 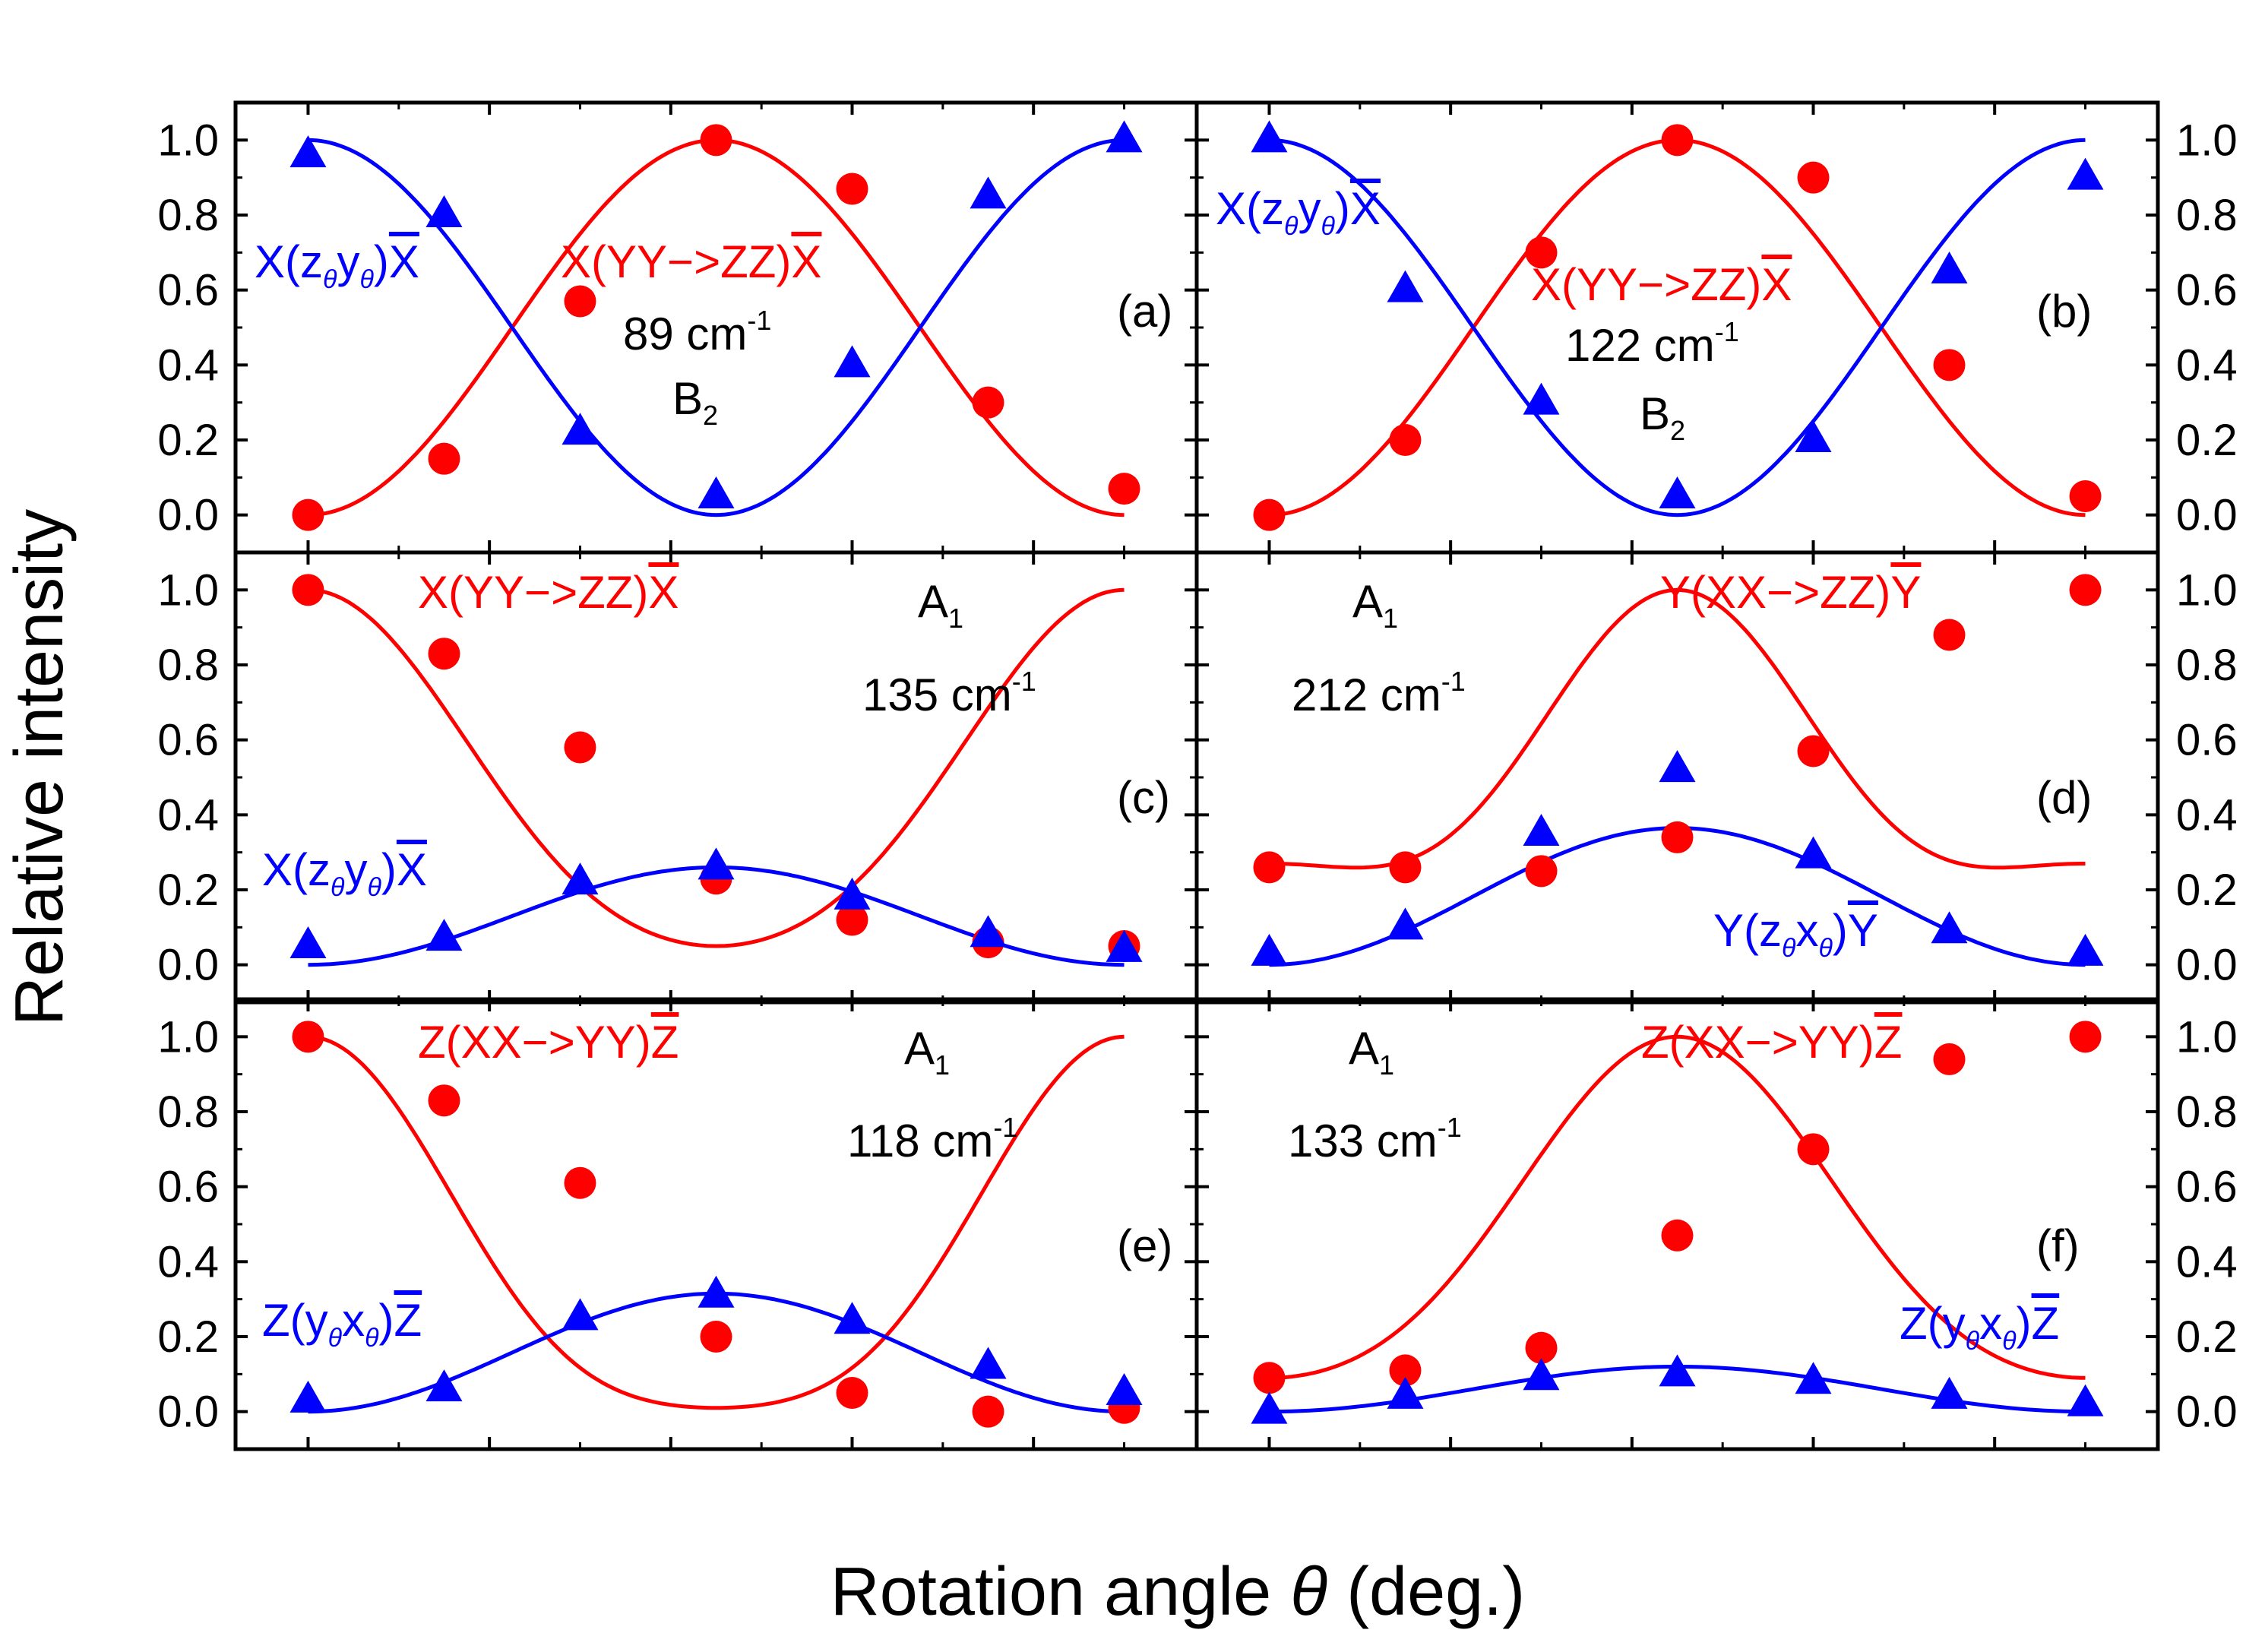 What do you see at coordinates (337, 265) in the screenshot?
I see `panel-a-blue-label: X(zθyθ)X` at bounding box center [337, 265].